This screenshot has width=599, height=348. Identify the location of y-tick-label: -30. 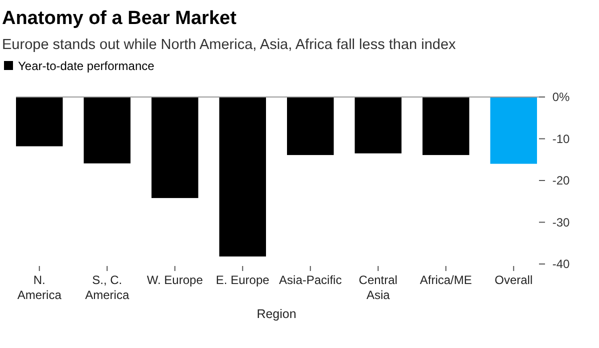
(561, 222).